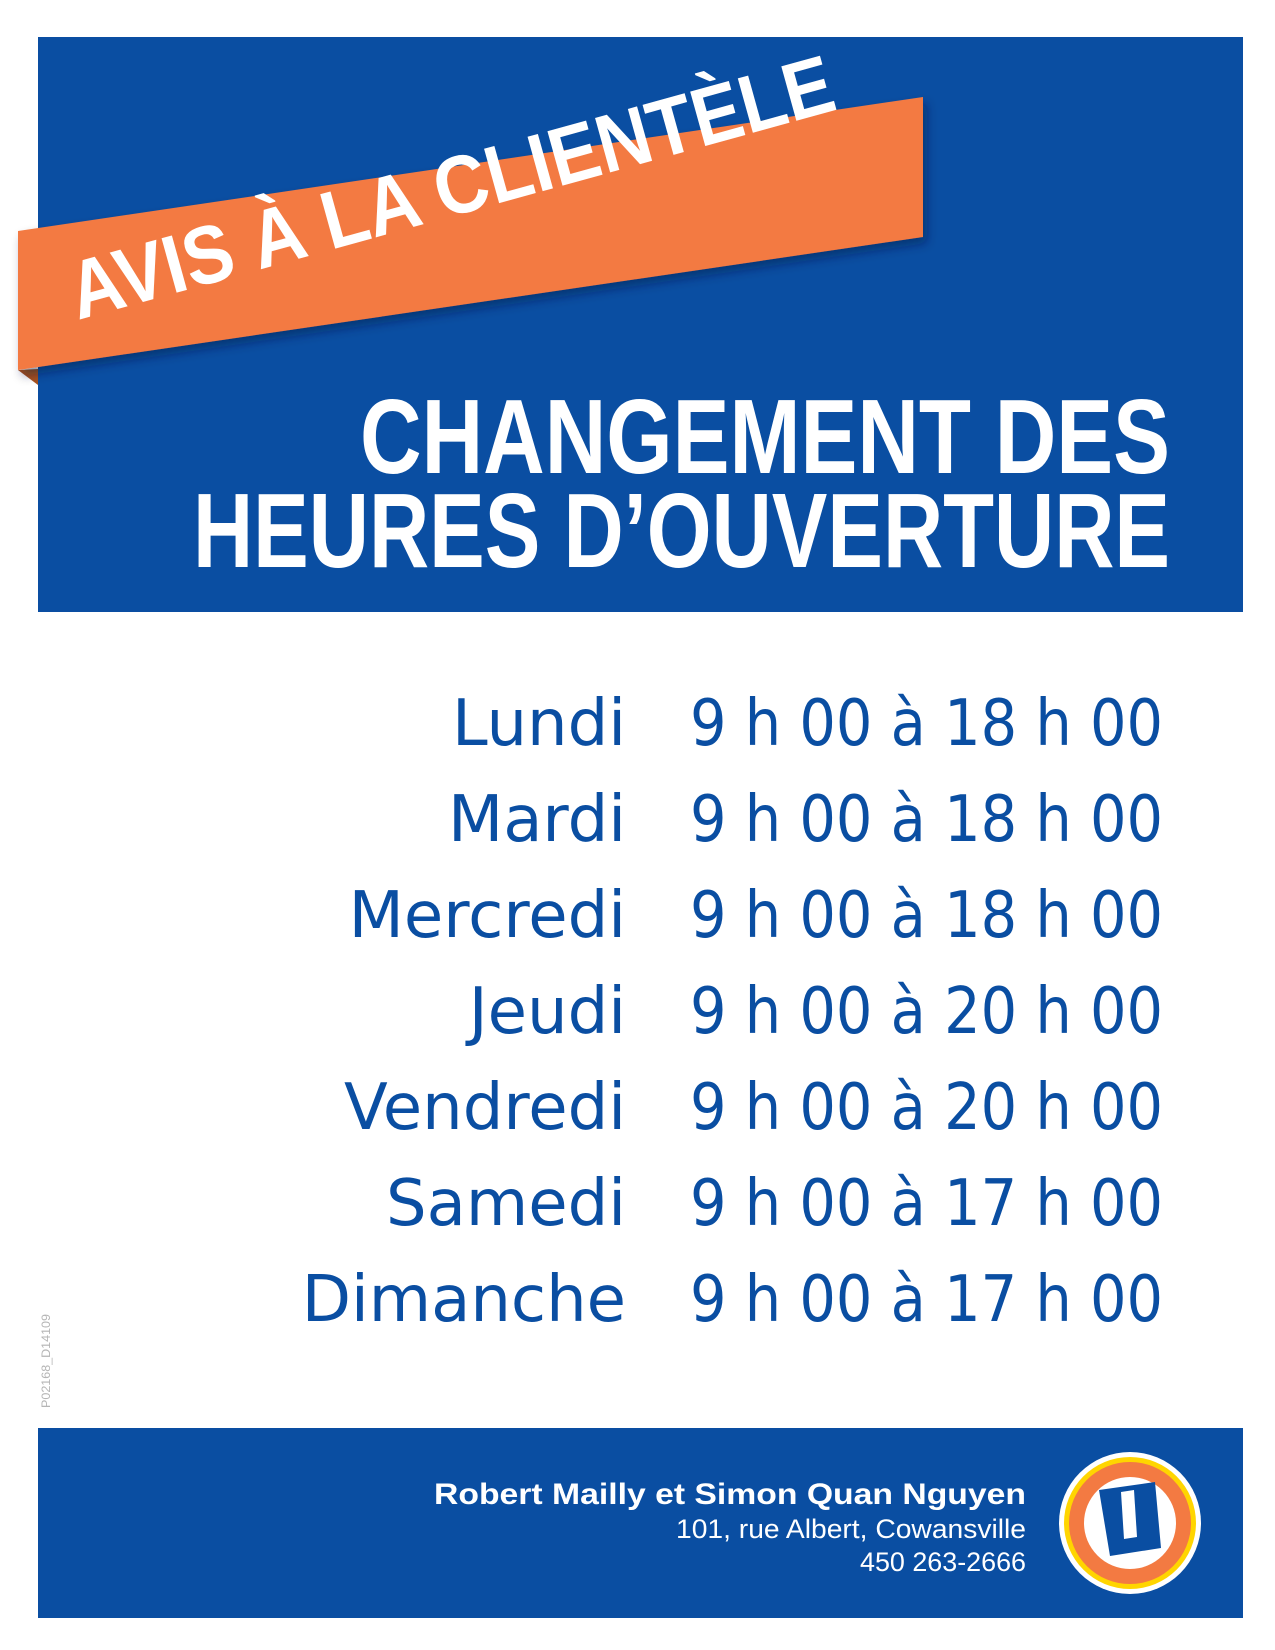 This screenshot has width=1275, height=1650. I want to click on schedule-day: Mercredi, so click(487, 916).